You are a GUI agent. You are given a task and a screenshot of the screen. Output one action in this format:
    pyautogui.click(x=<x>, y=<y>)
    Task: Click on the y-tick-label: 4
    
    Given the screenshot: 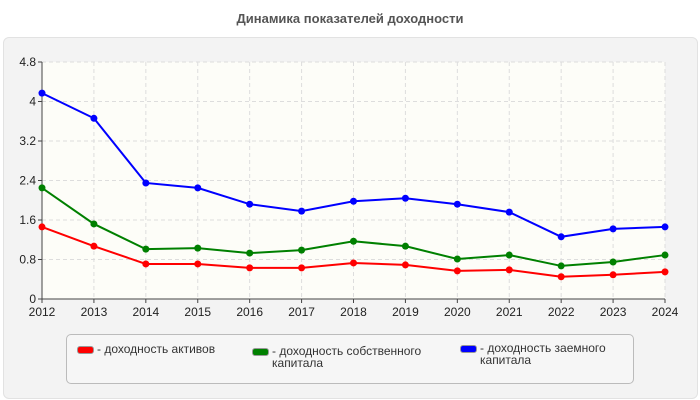 What is the action you would take?
    pyautogui.click(x=32, y=102)
    